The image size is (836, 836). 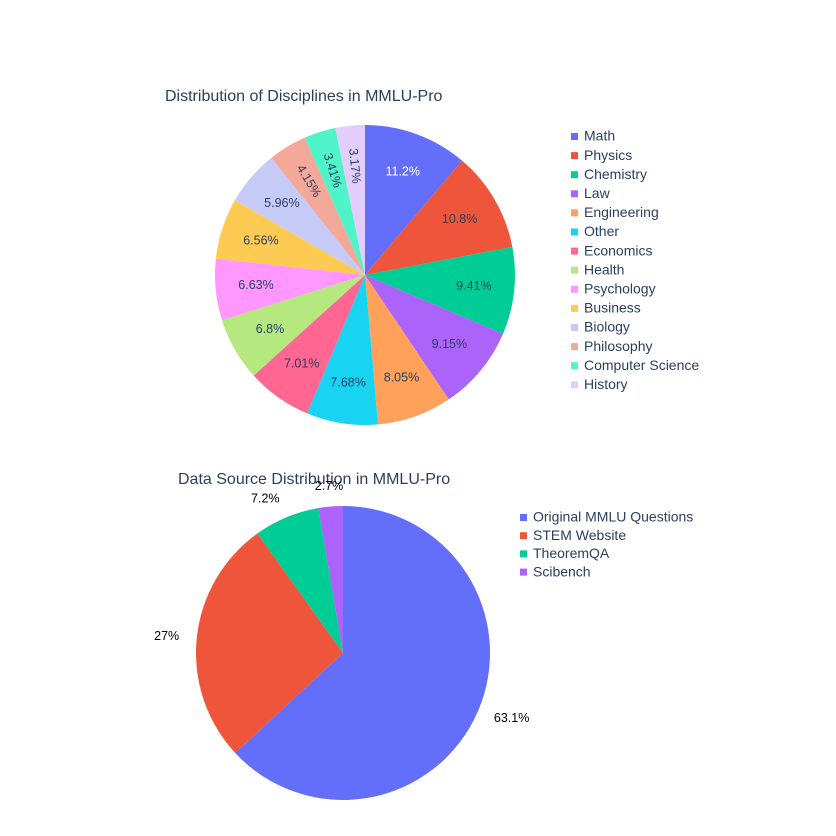 I want to click on data-source-chart-title: Data Source Distribution in MMLU-Pro, so click(x=314, y=479).